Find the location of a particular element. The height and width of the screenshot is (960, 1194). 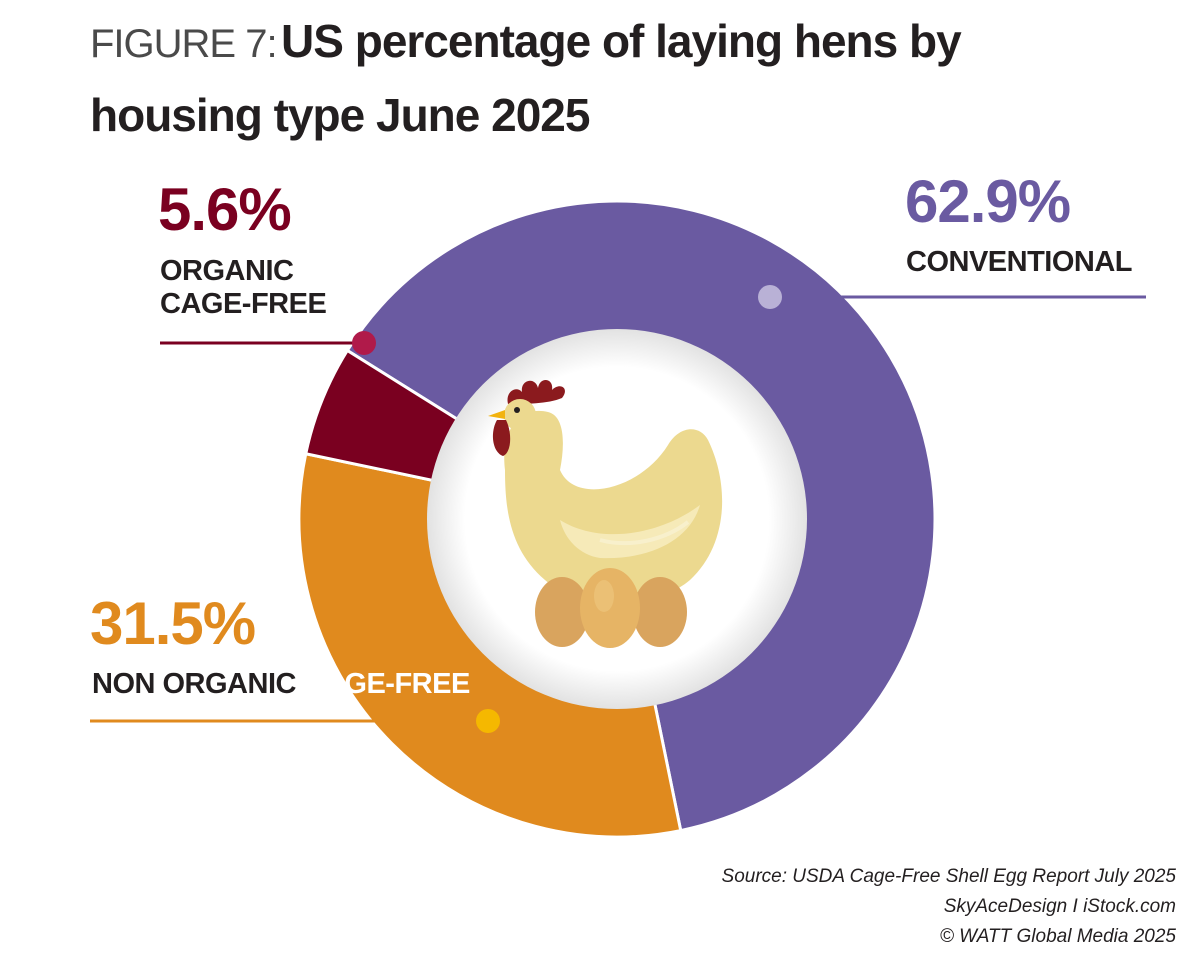

hen-on-eggs-icon is located at coordinates (605, 513).